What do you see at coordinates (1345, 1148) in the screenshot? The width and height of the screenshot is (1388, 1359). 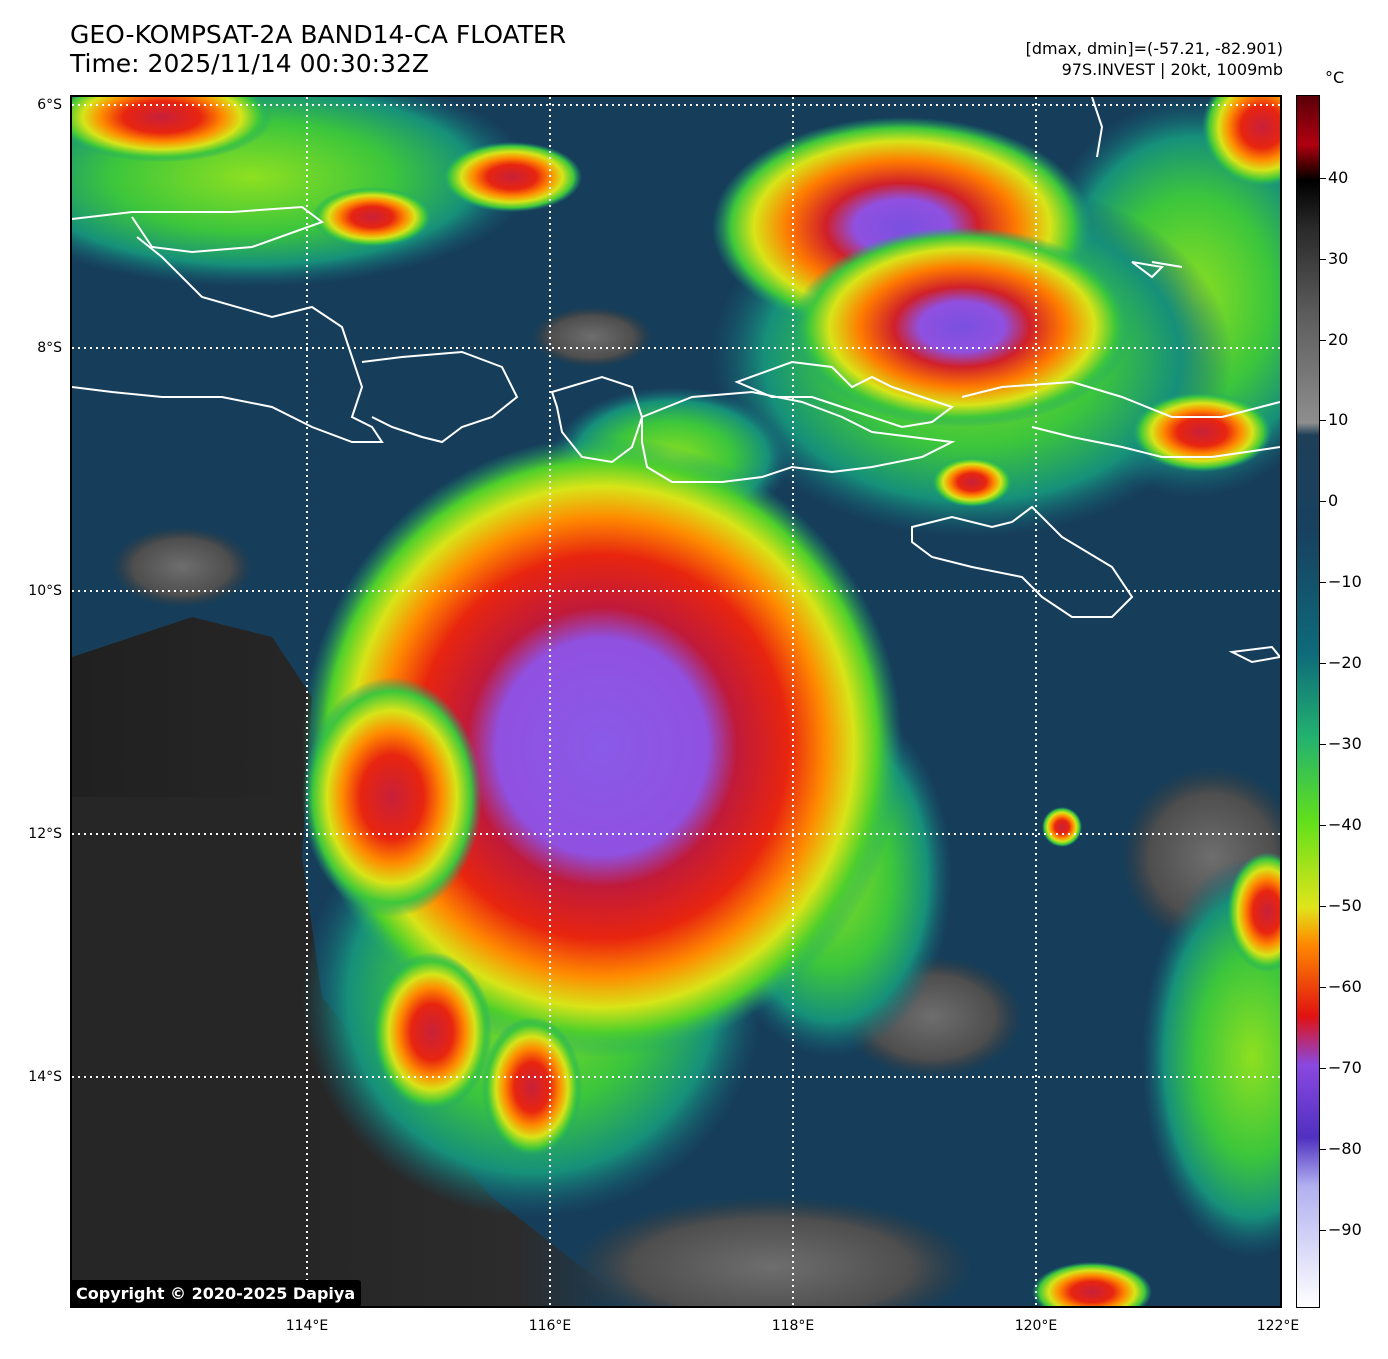 I see `colorbar-label: −80` at bounding box center [1345, 1148].